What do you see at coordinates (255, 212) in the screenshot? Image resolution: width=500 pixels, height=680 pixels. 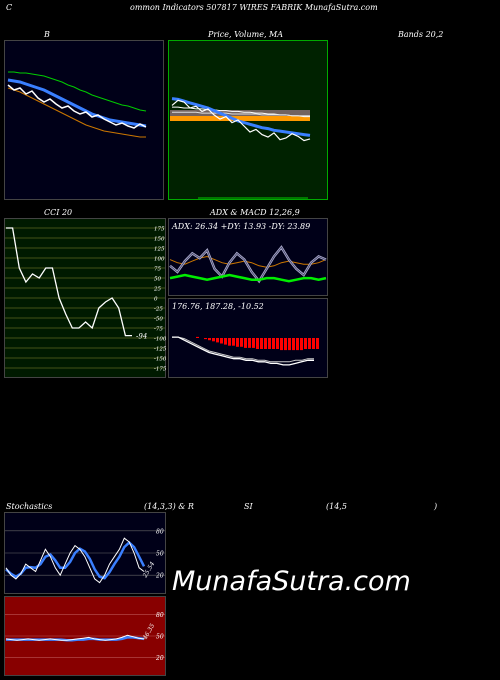 I see `label-adx-macd: ADX & MACD 12,26,9` at bounding box center [255, 212].